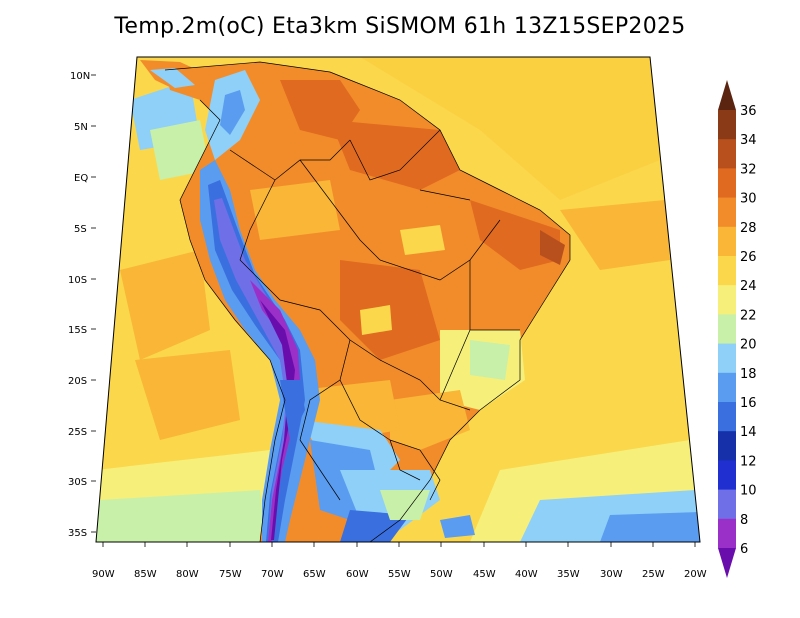 The height and width of the screenshot is (618, 800). Describe the element at coordinates (80, 76) in the screenshot. I see `lat-label-10n: 10N` at that location.